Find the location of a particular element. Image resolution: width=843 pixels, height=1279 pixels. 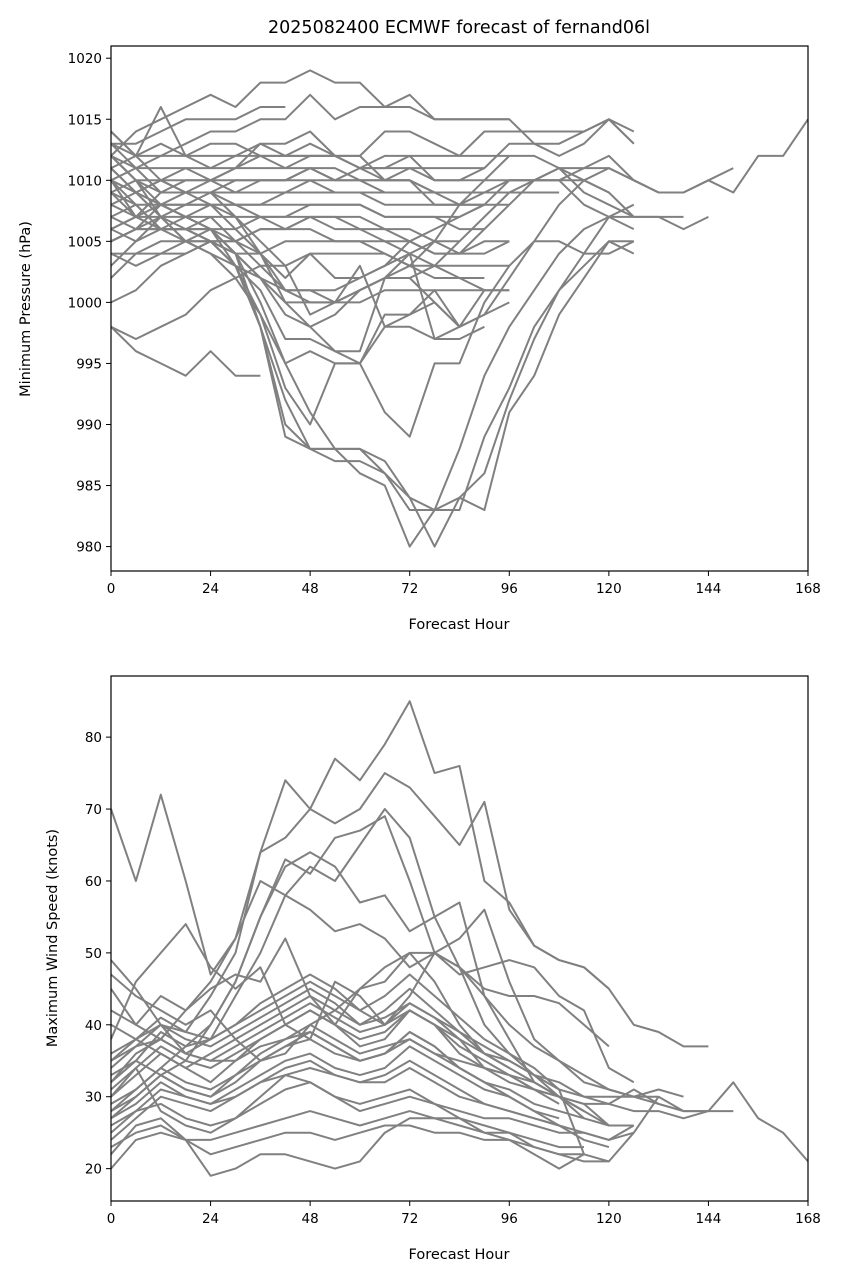

wind-y-axis-label: Maximum Wind Speed (knots) is located at coordinates (53, 938).